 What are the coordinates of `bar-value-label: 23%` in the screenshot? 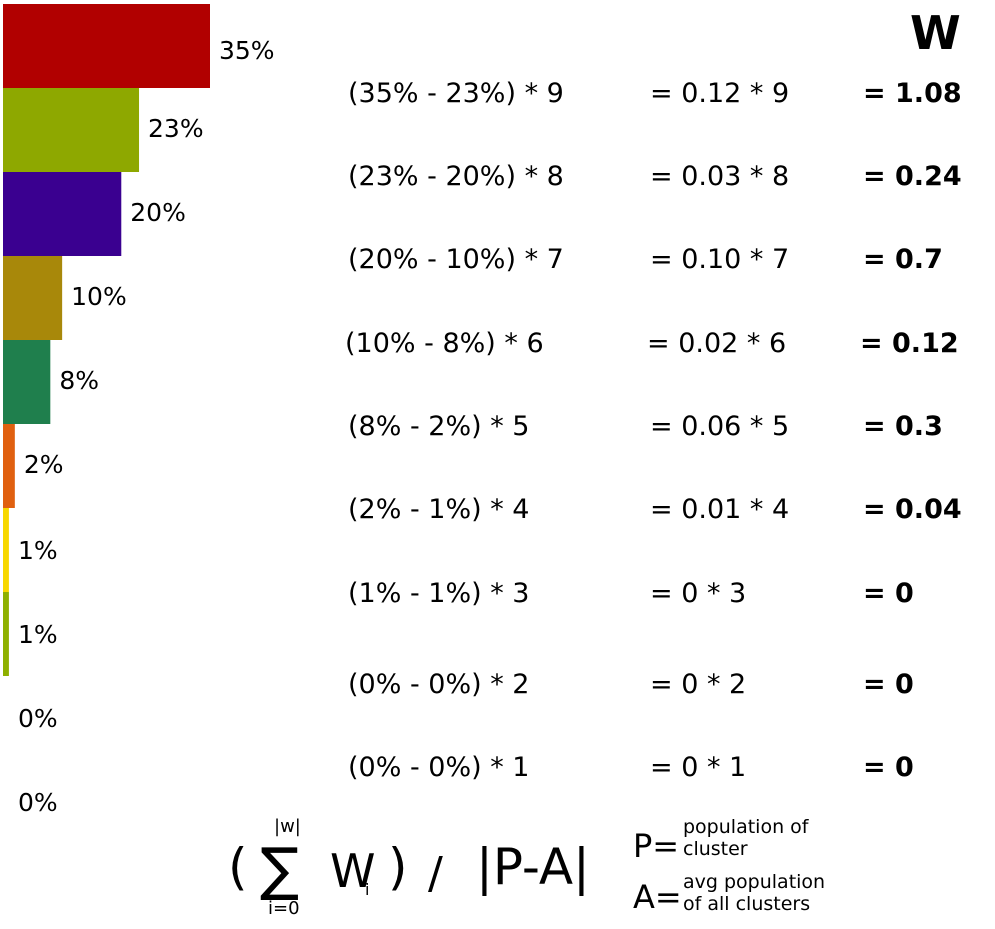 It's located at (176, 128).